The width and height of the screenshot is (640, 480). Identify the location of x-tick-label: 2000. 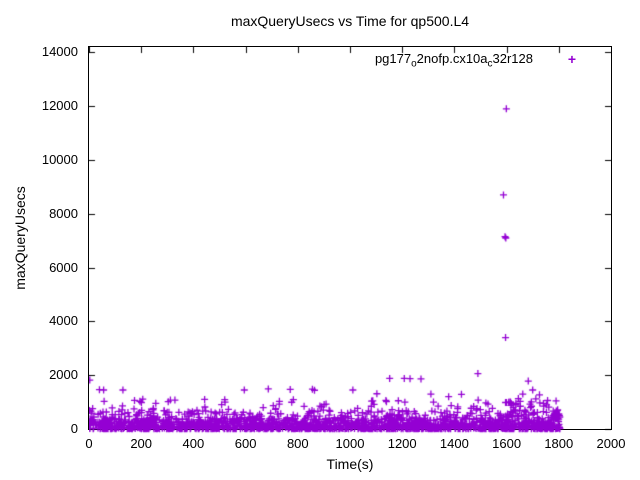
(611, 443).